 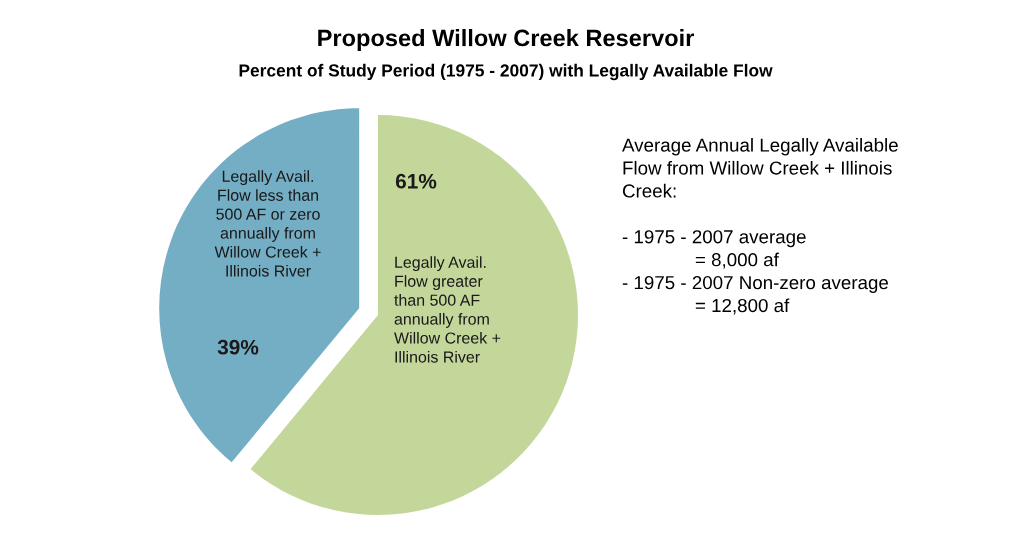 I want to click on chart-title: Proposed Willow Creek Reservoir, so click(x=506, y=40).